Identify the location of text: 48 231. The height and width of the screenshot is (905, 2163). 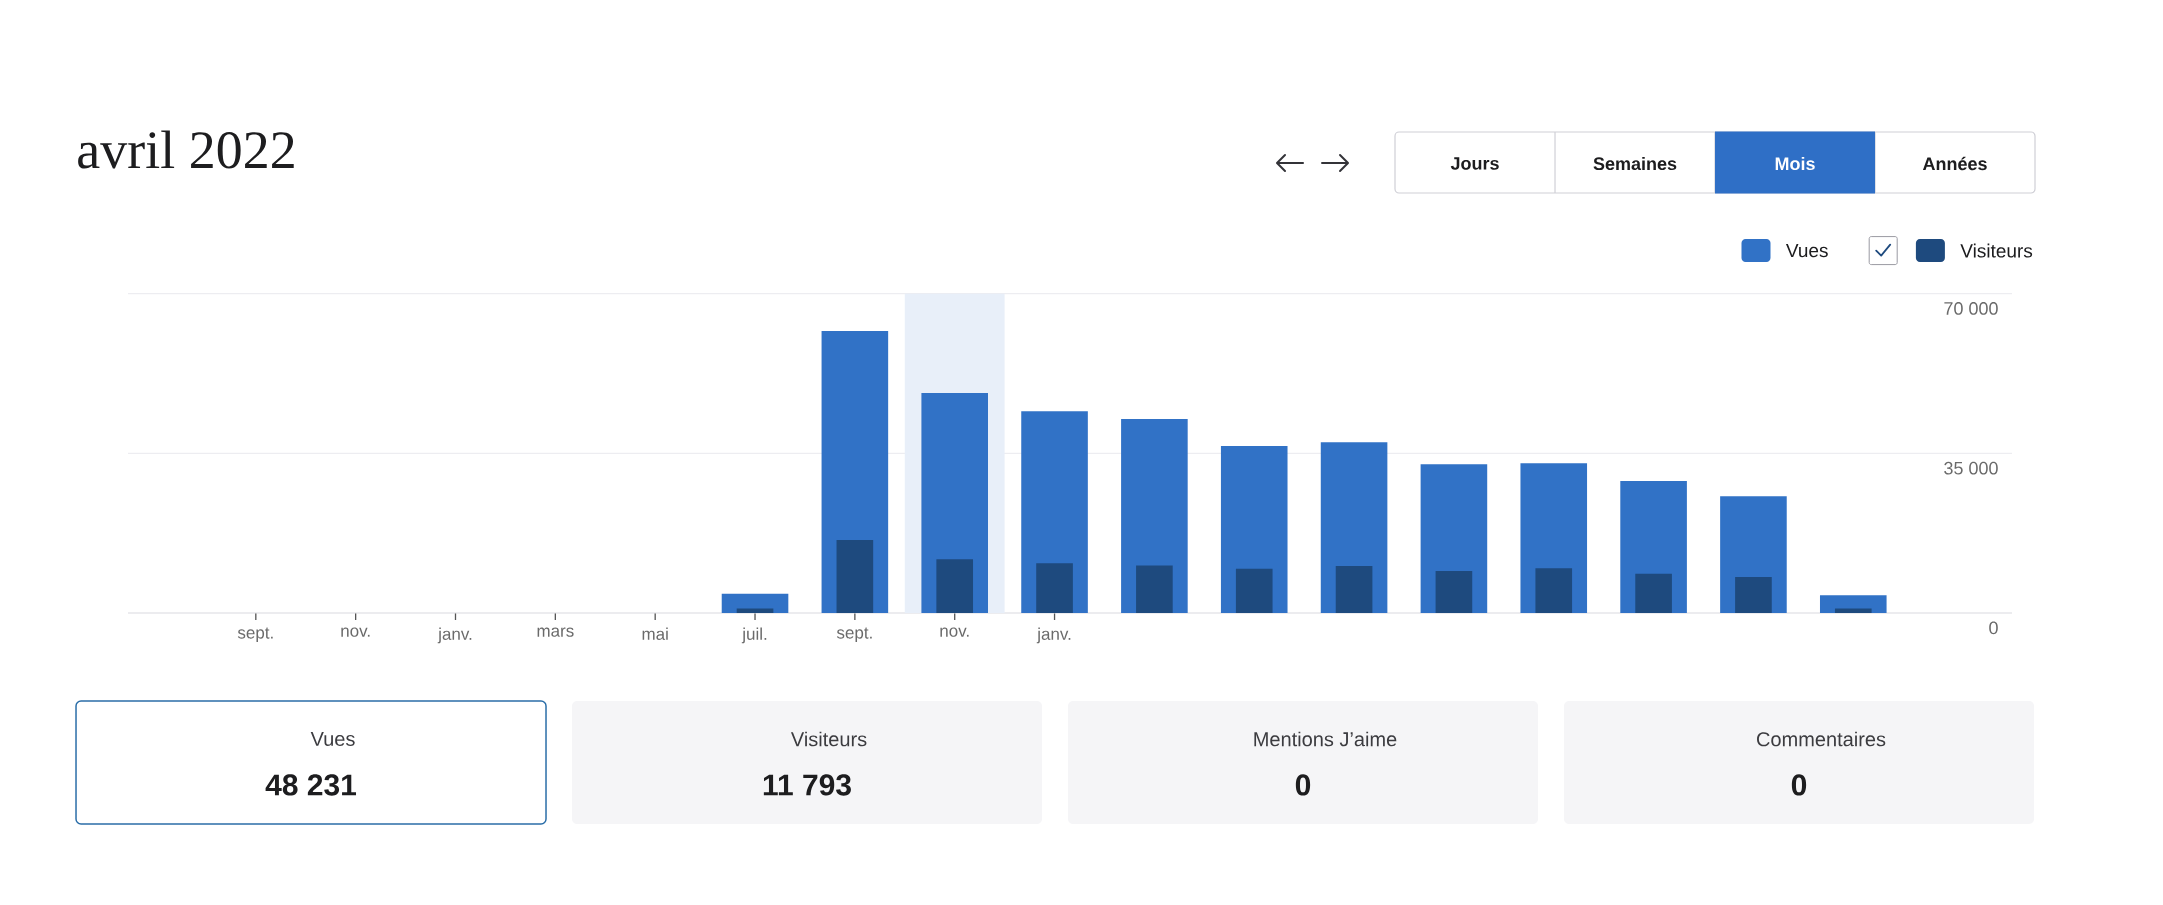
(311, 785).